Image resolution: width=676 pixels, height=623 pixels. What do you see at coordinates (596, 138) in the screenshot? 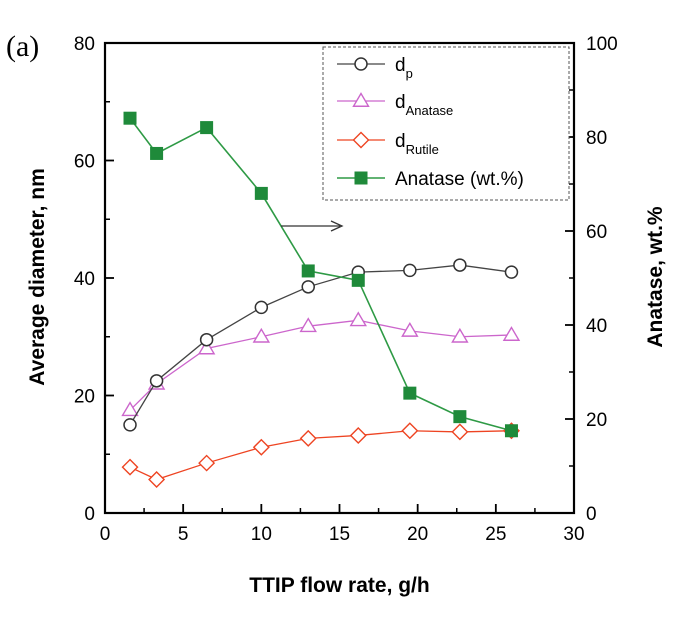
I see `y-right-tick-label: 80` at bounding box center [596, 138].